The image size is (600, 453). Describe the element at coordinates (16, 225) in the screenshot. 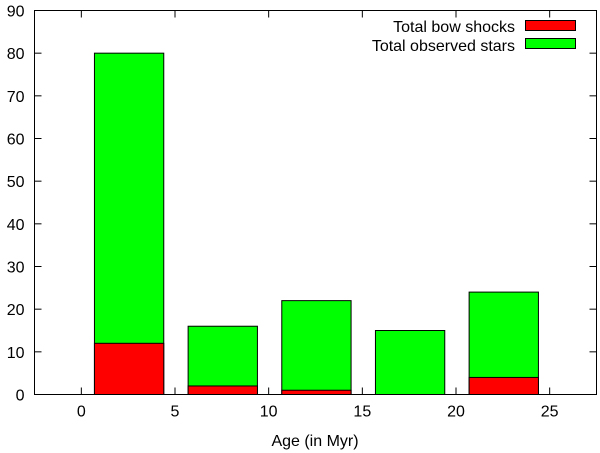

I see `y-tick-label-4: 40` at that location.